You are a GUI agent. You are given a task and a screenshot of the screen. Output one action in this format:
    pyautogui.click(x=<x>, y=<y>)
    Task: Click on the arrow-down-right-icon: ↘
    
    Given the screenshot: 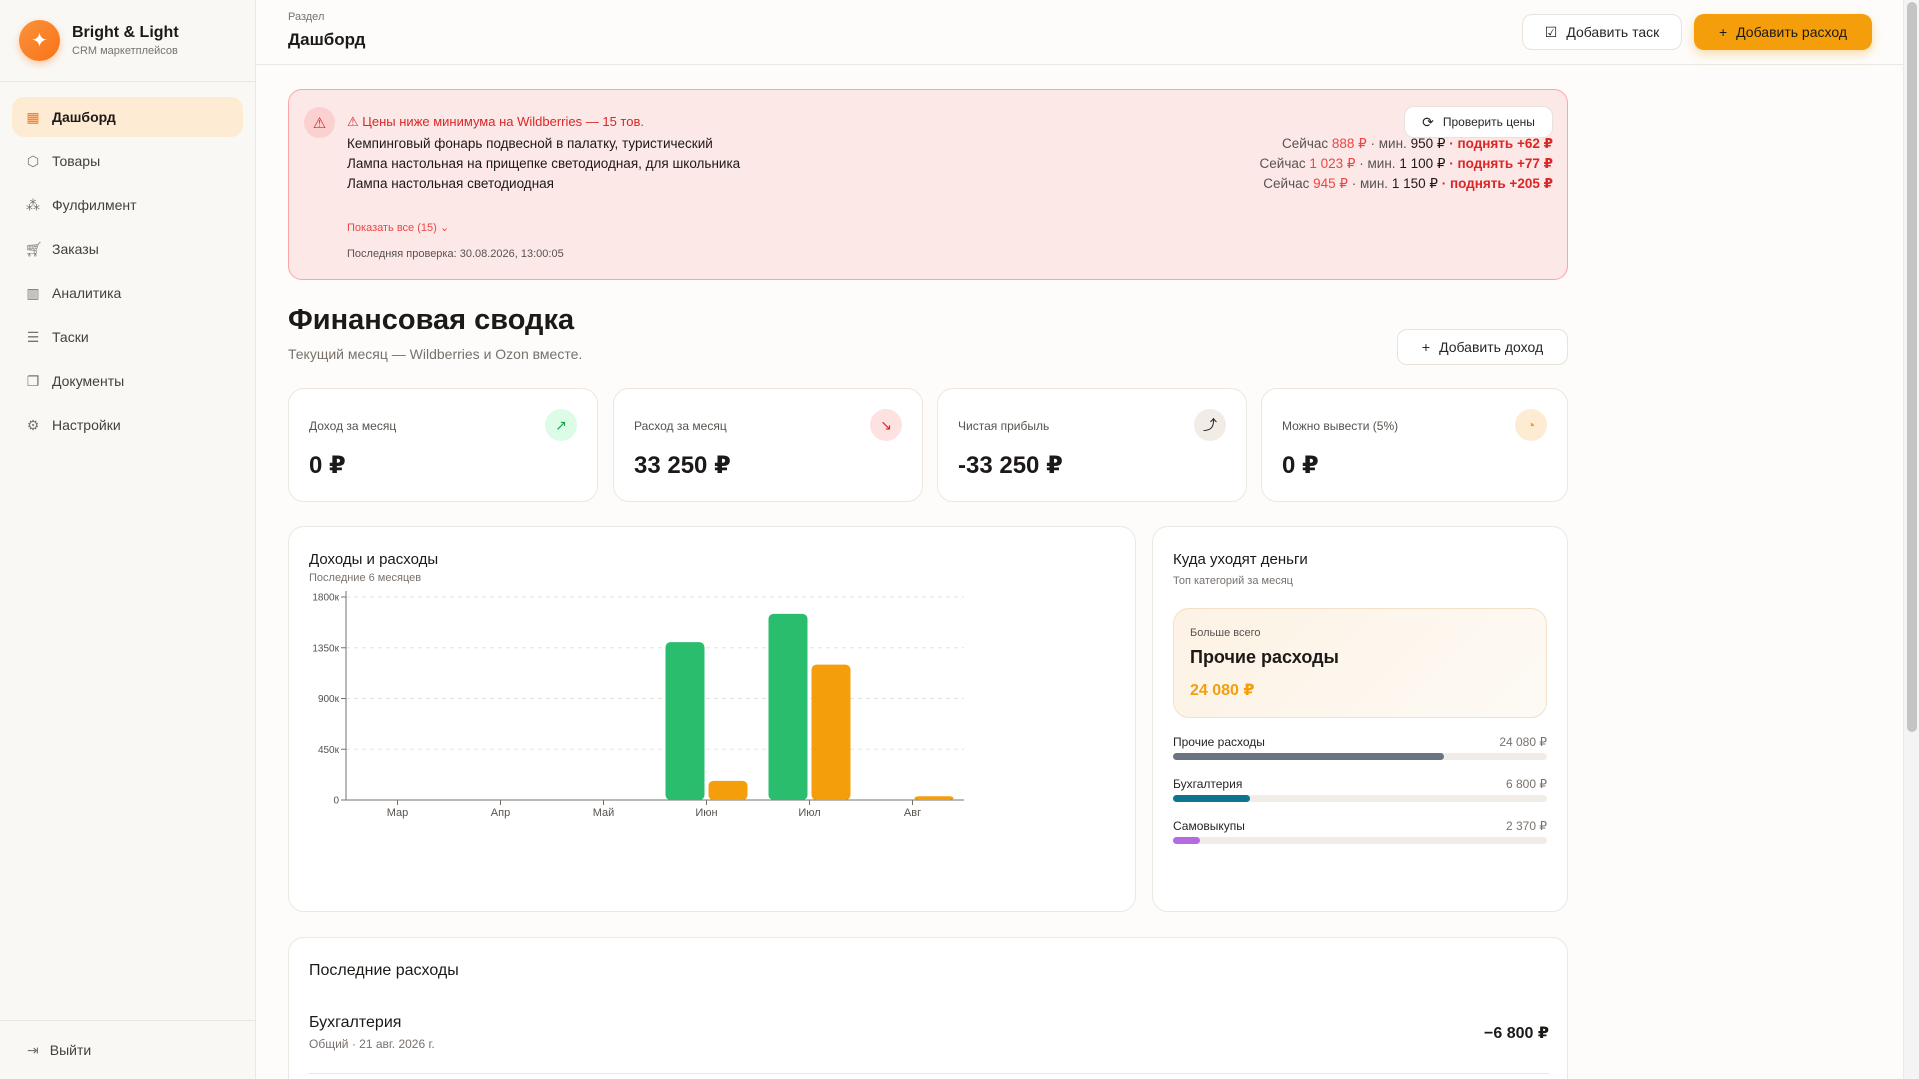 What is the action you would take?
    pyautogui.click(x=886, y=425)
    